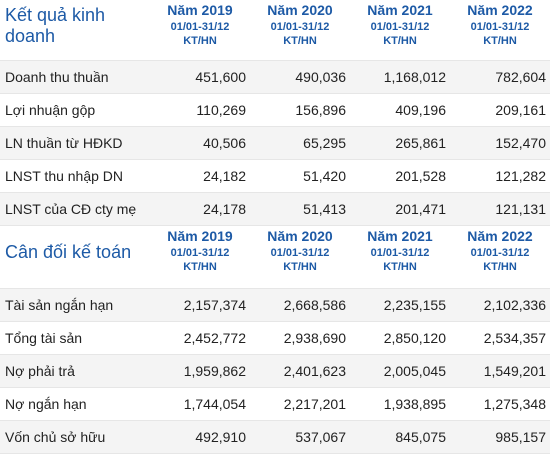  I want to click on balance-title: Cân đối kế toán, so click(68, 252).